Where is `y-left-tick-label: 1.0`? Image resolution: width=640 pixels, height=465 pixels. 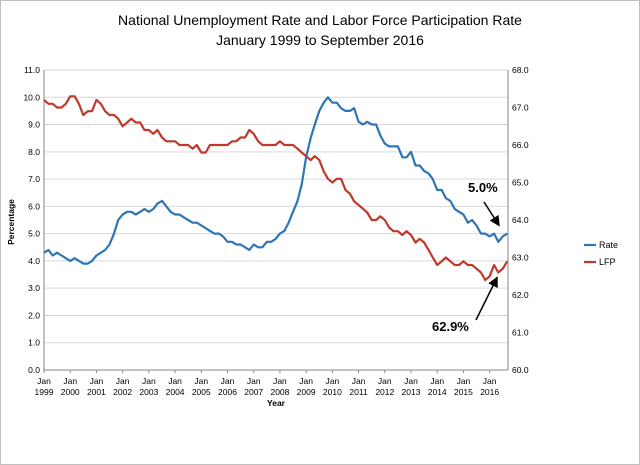
y-left-tick-label: 1.0 is located at coordinates (34, 343).